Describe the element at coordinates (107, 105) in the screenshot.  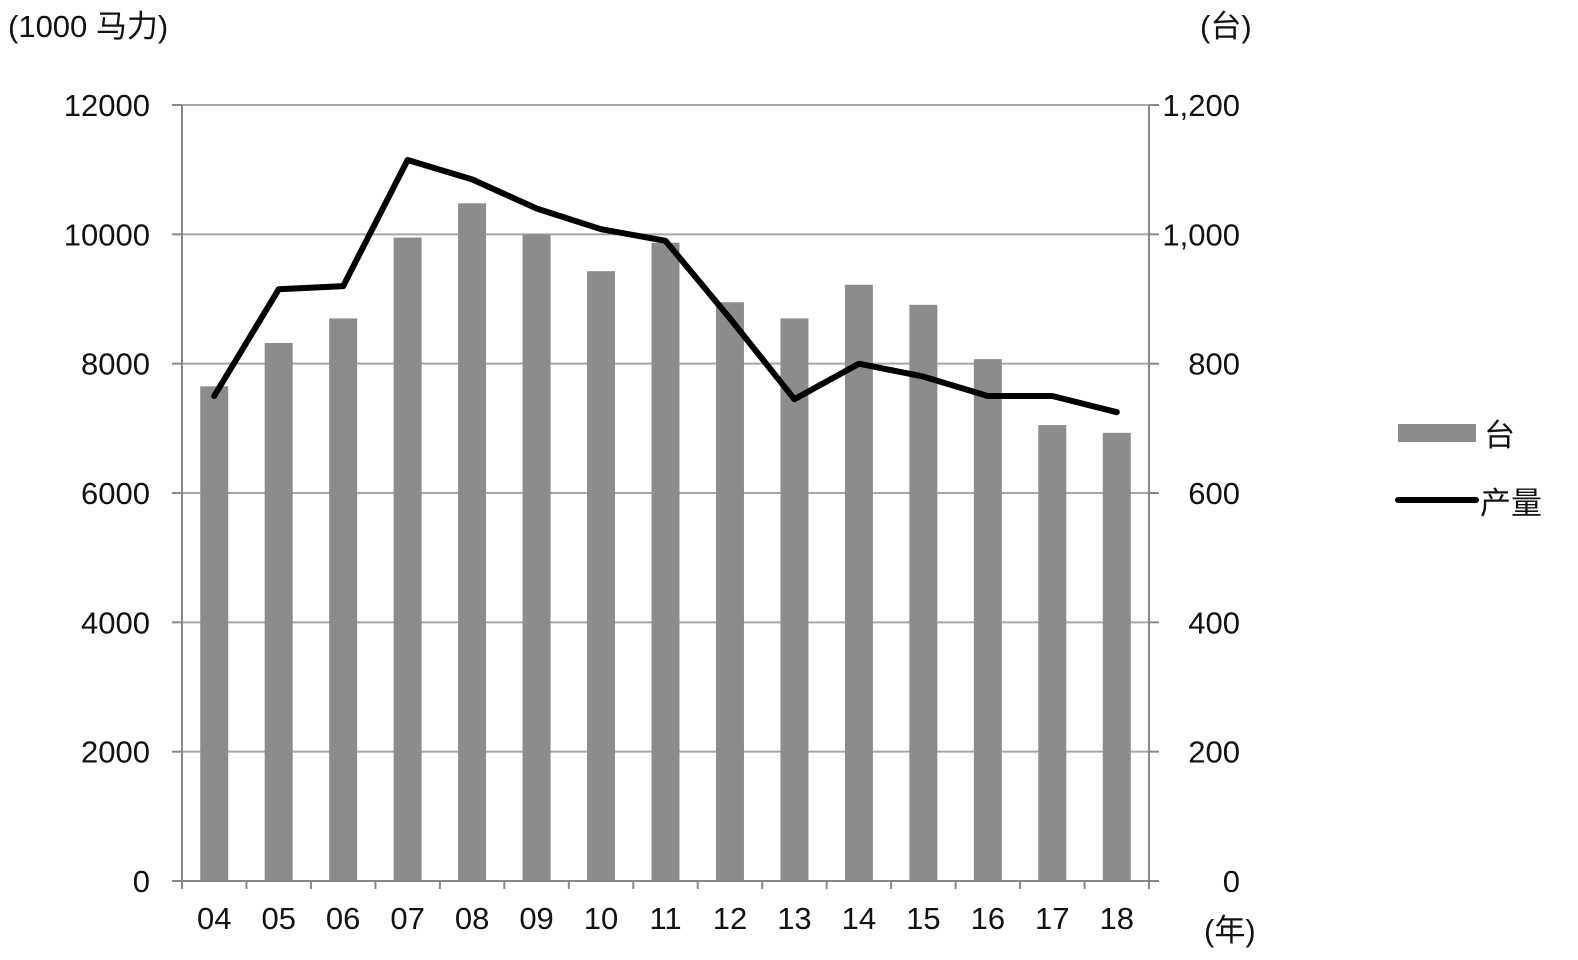
I see `left-tick-label: 12000` at that location.